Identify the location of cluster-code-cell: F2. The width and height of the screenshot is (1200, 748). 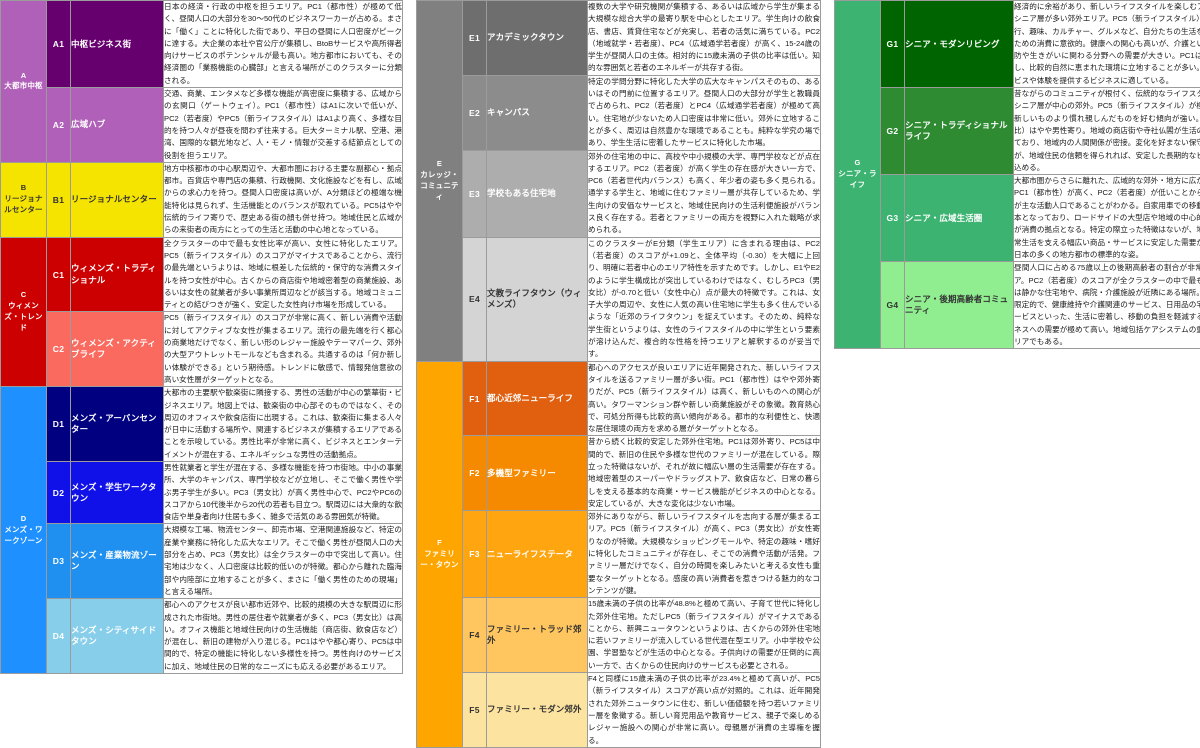
(475, 473).